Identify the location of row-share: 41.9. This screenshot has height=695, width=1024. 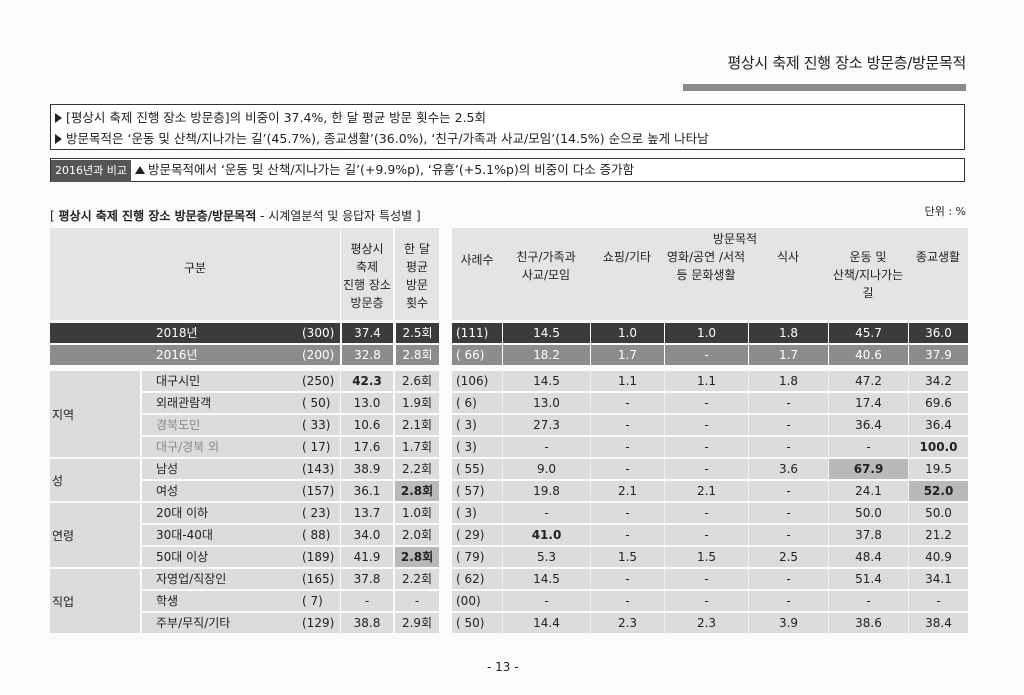
(367, 557).